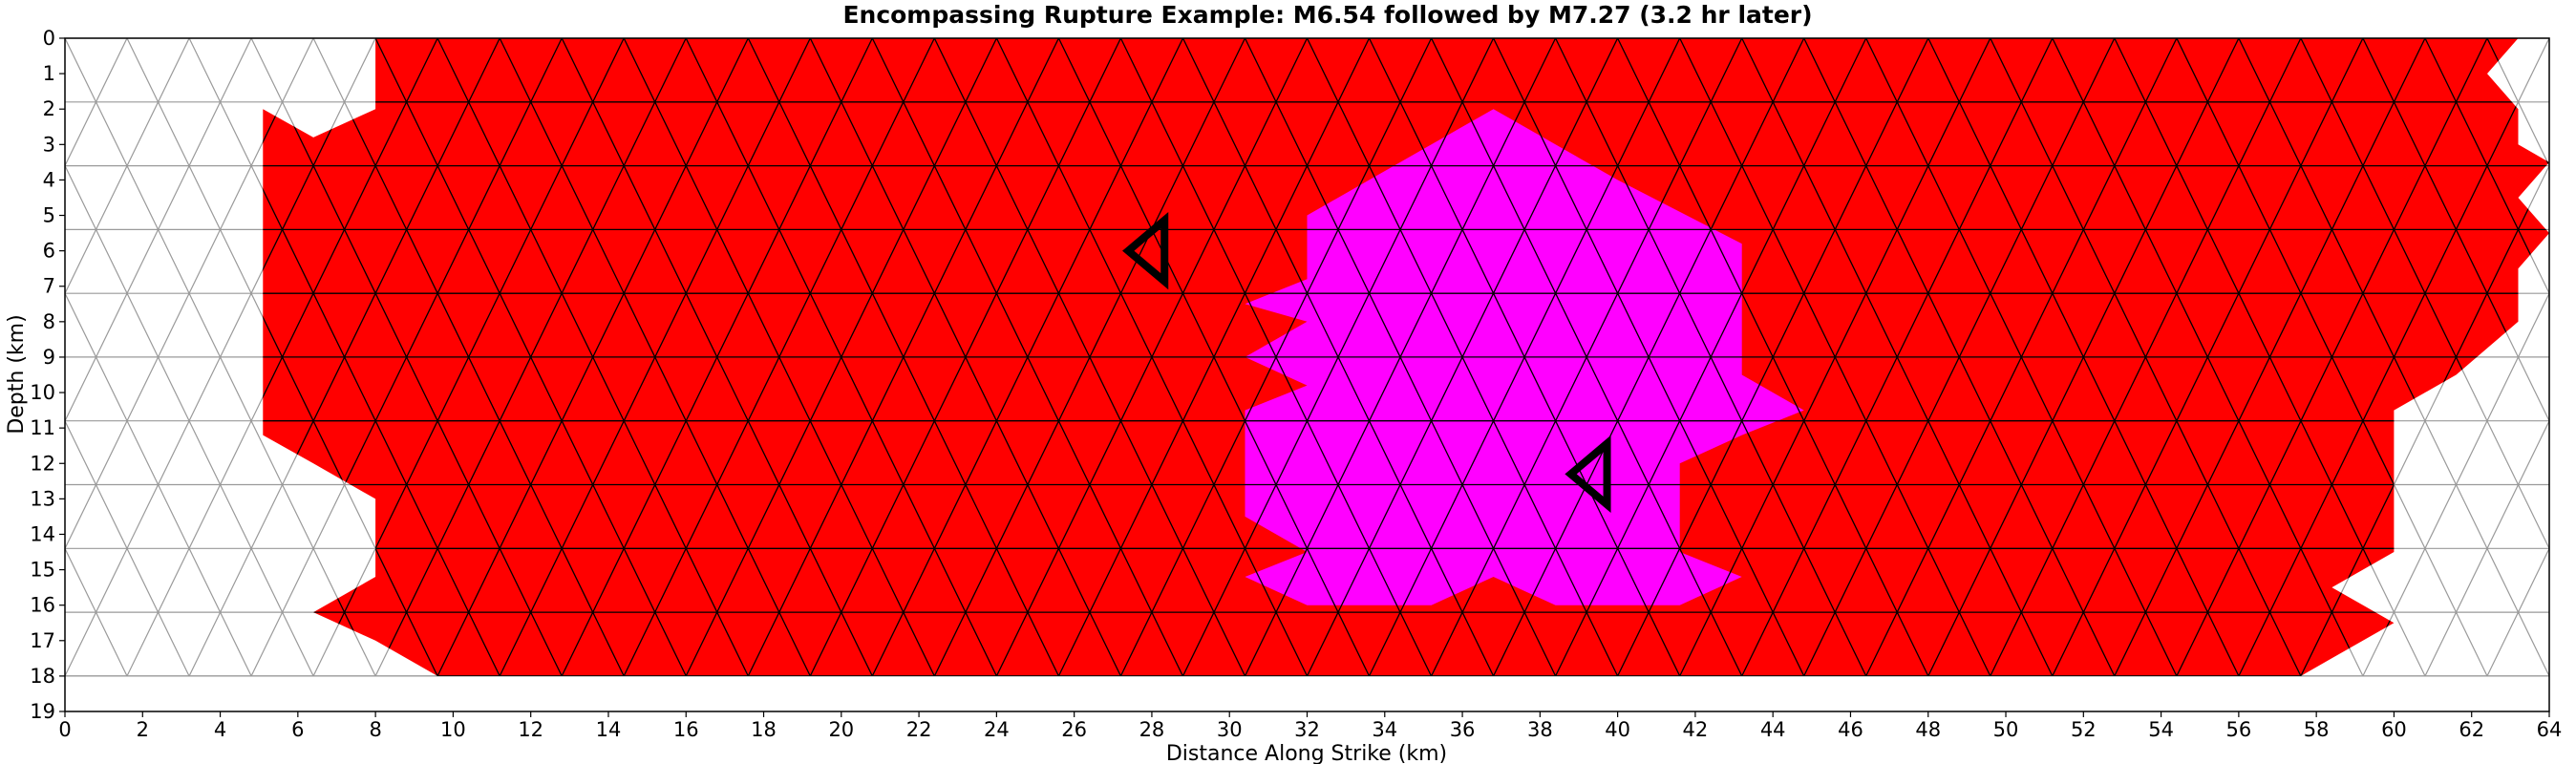 The height and width of the screenshot is (764, 2576). What do you see at coordinates (42, 640) in the screenshot?
I see `y-tick-label: 17` at bounding box center [42, 640].